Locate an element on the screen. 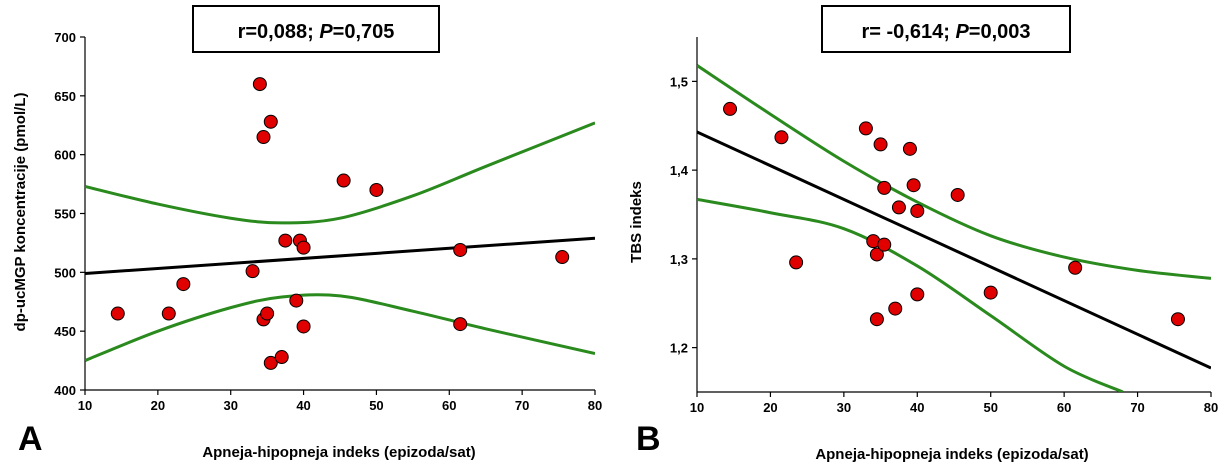 The height and width of the screenshot is (471, 1230). annotation-r-b: r= -0,614; is located at coordinates (908, 32).